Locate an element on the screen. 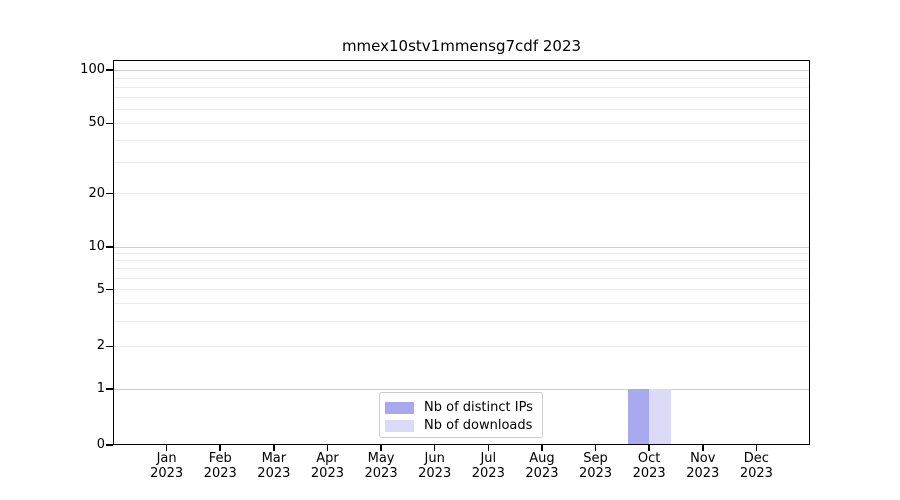 This screenshot has height=500, width=900. x-tick-label-month: Feb is located at coordinates (220, 458).